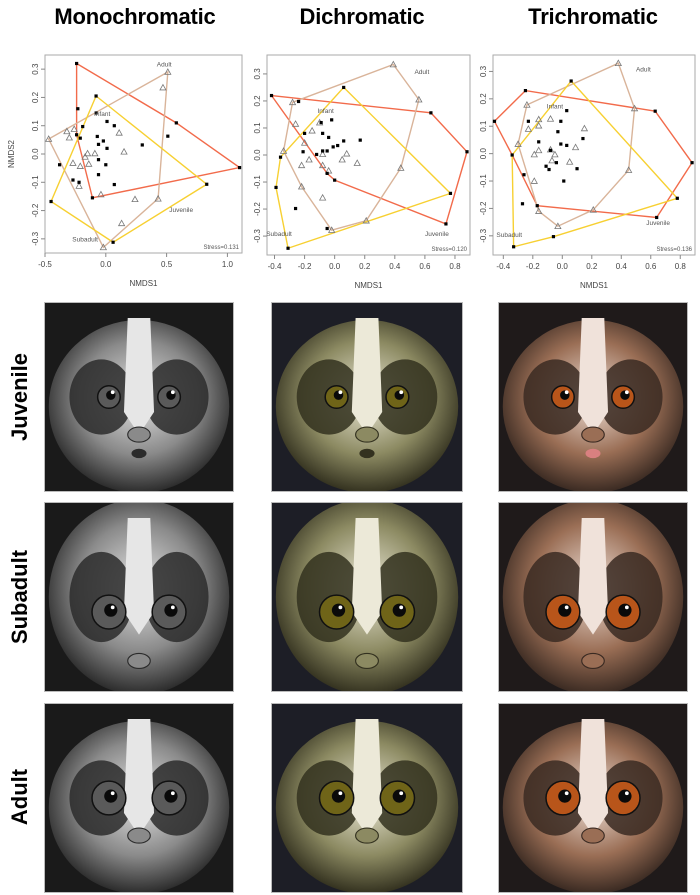 The width and height of the screenshot is (700, 895). Describe the element at coordinates (533, 266) in the screenshot. I see `x-tick-label: -0.2` at that location.